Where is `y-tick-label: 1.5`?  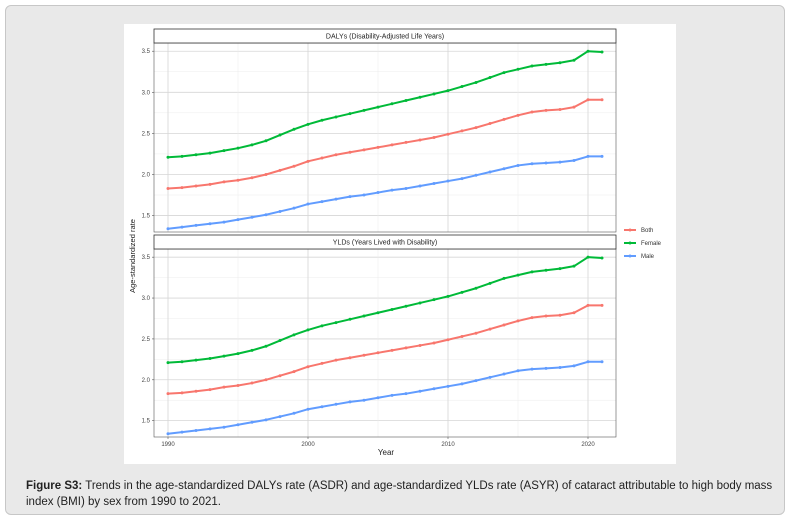
y-tick-label: 1.5 is located at coordinates (146, 422).